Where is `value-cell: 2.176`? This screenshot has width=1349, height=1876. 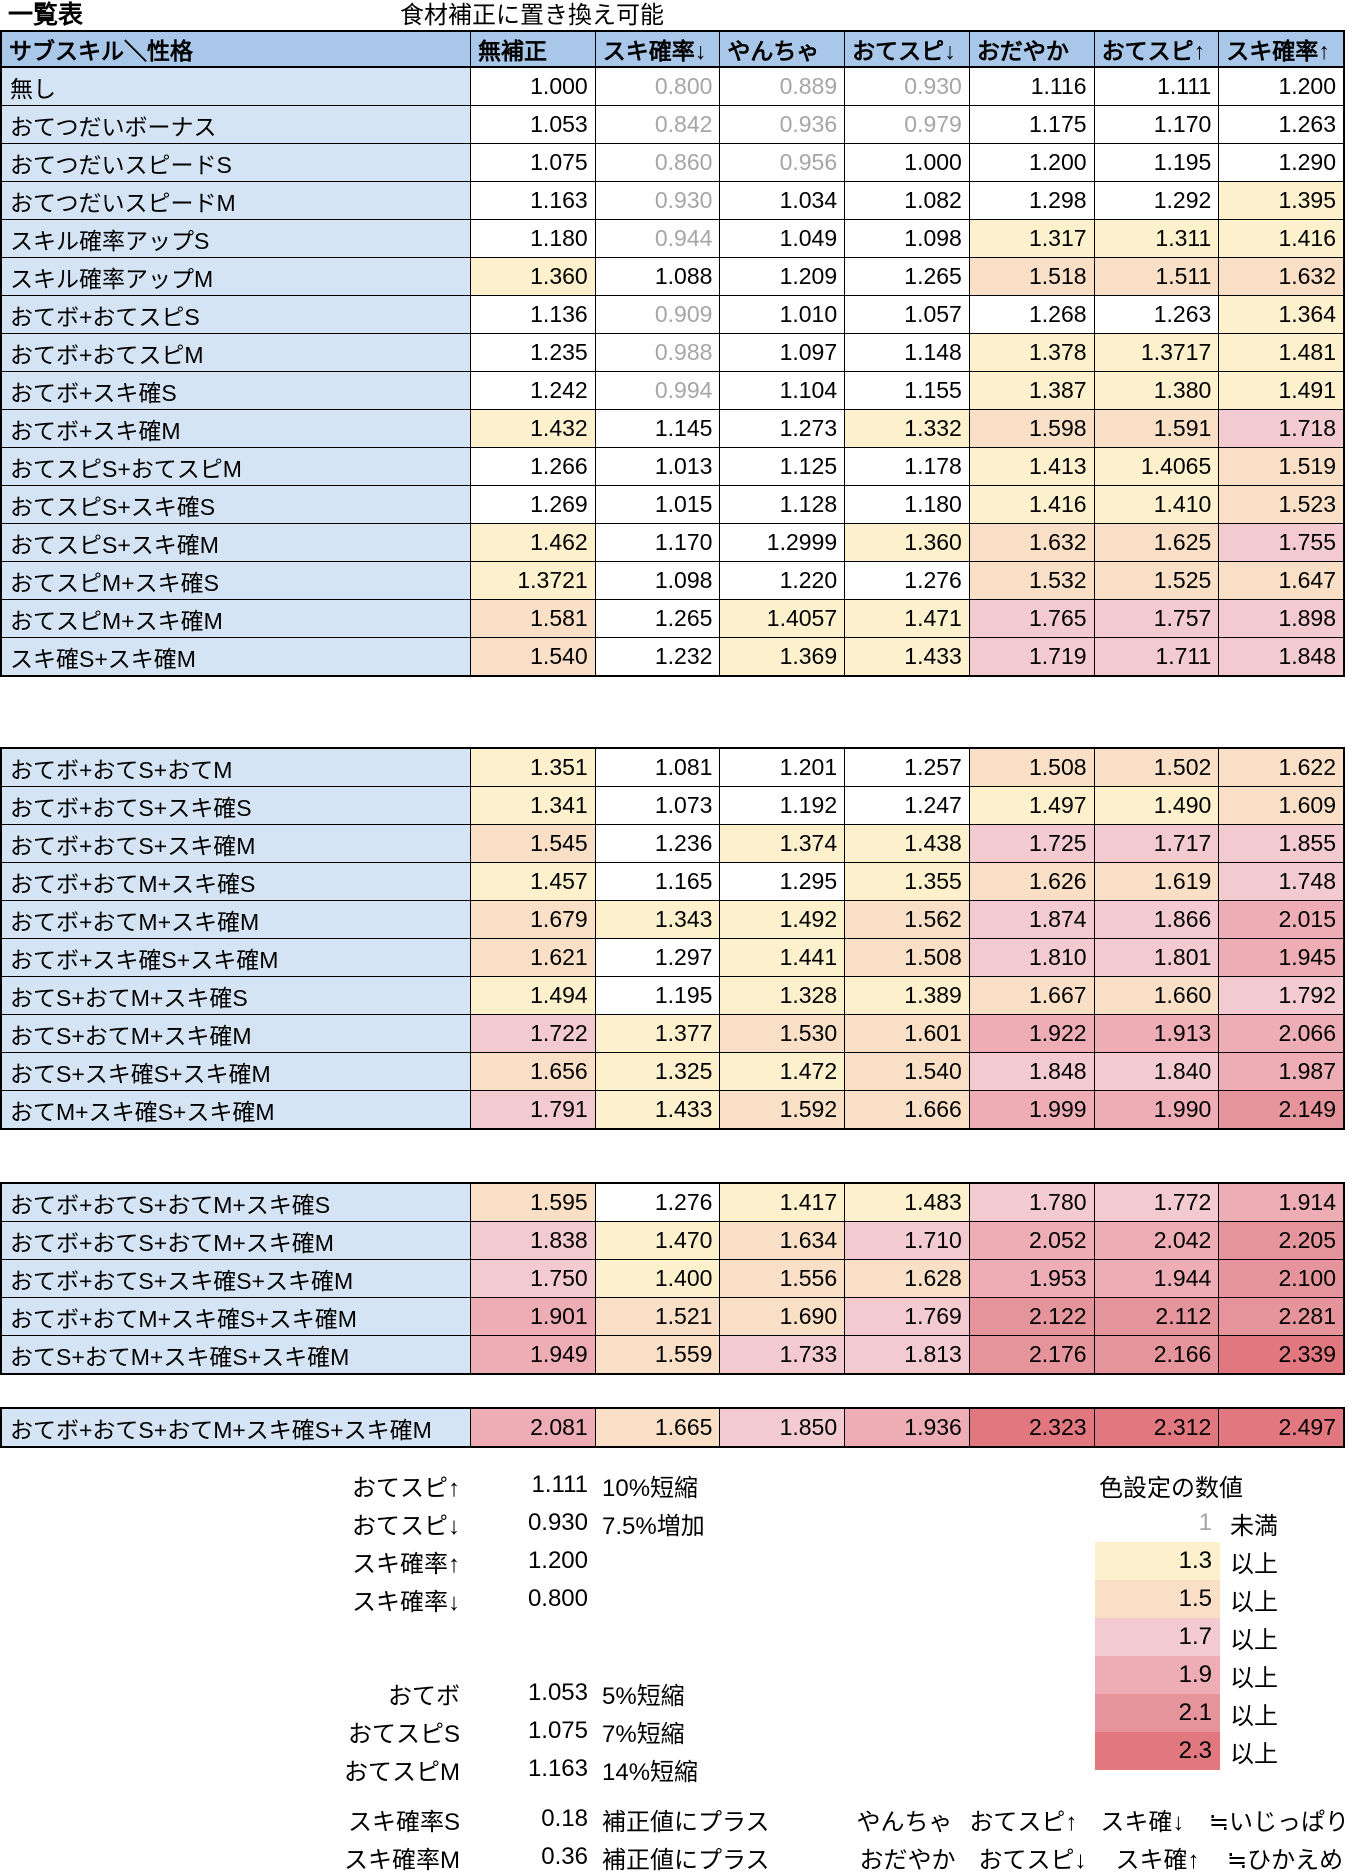 value-cell: 2.176 is located at coordinates (1031, 1354).